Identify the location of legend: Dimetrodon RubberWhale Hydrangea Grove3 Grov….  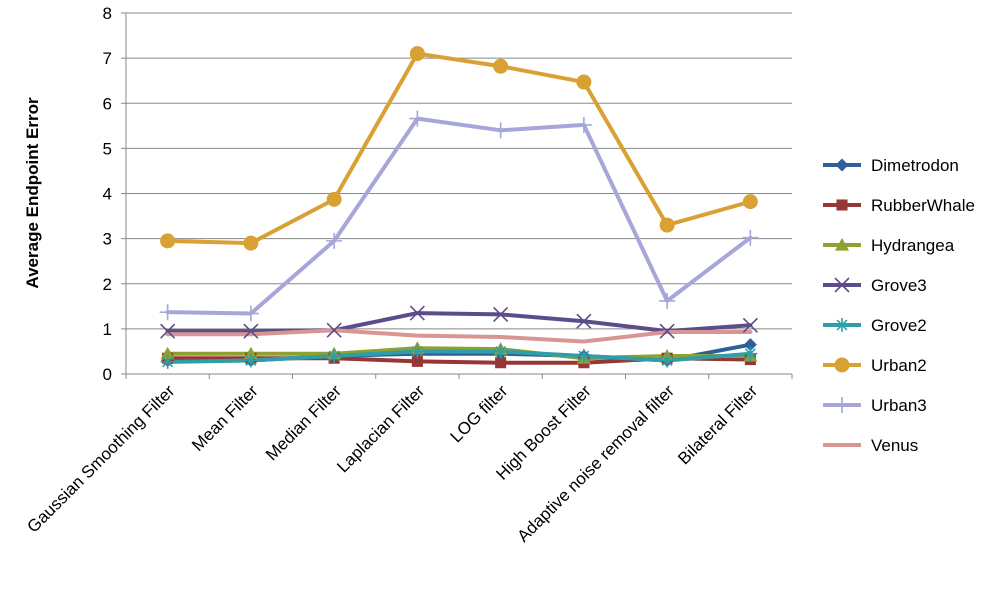
(899, 305).